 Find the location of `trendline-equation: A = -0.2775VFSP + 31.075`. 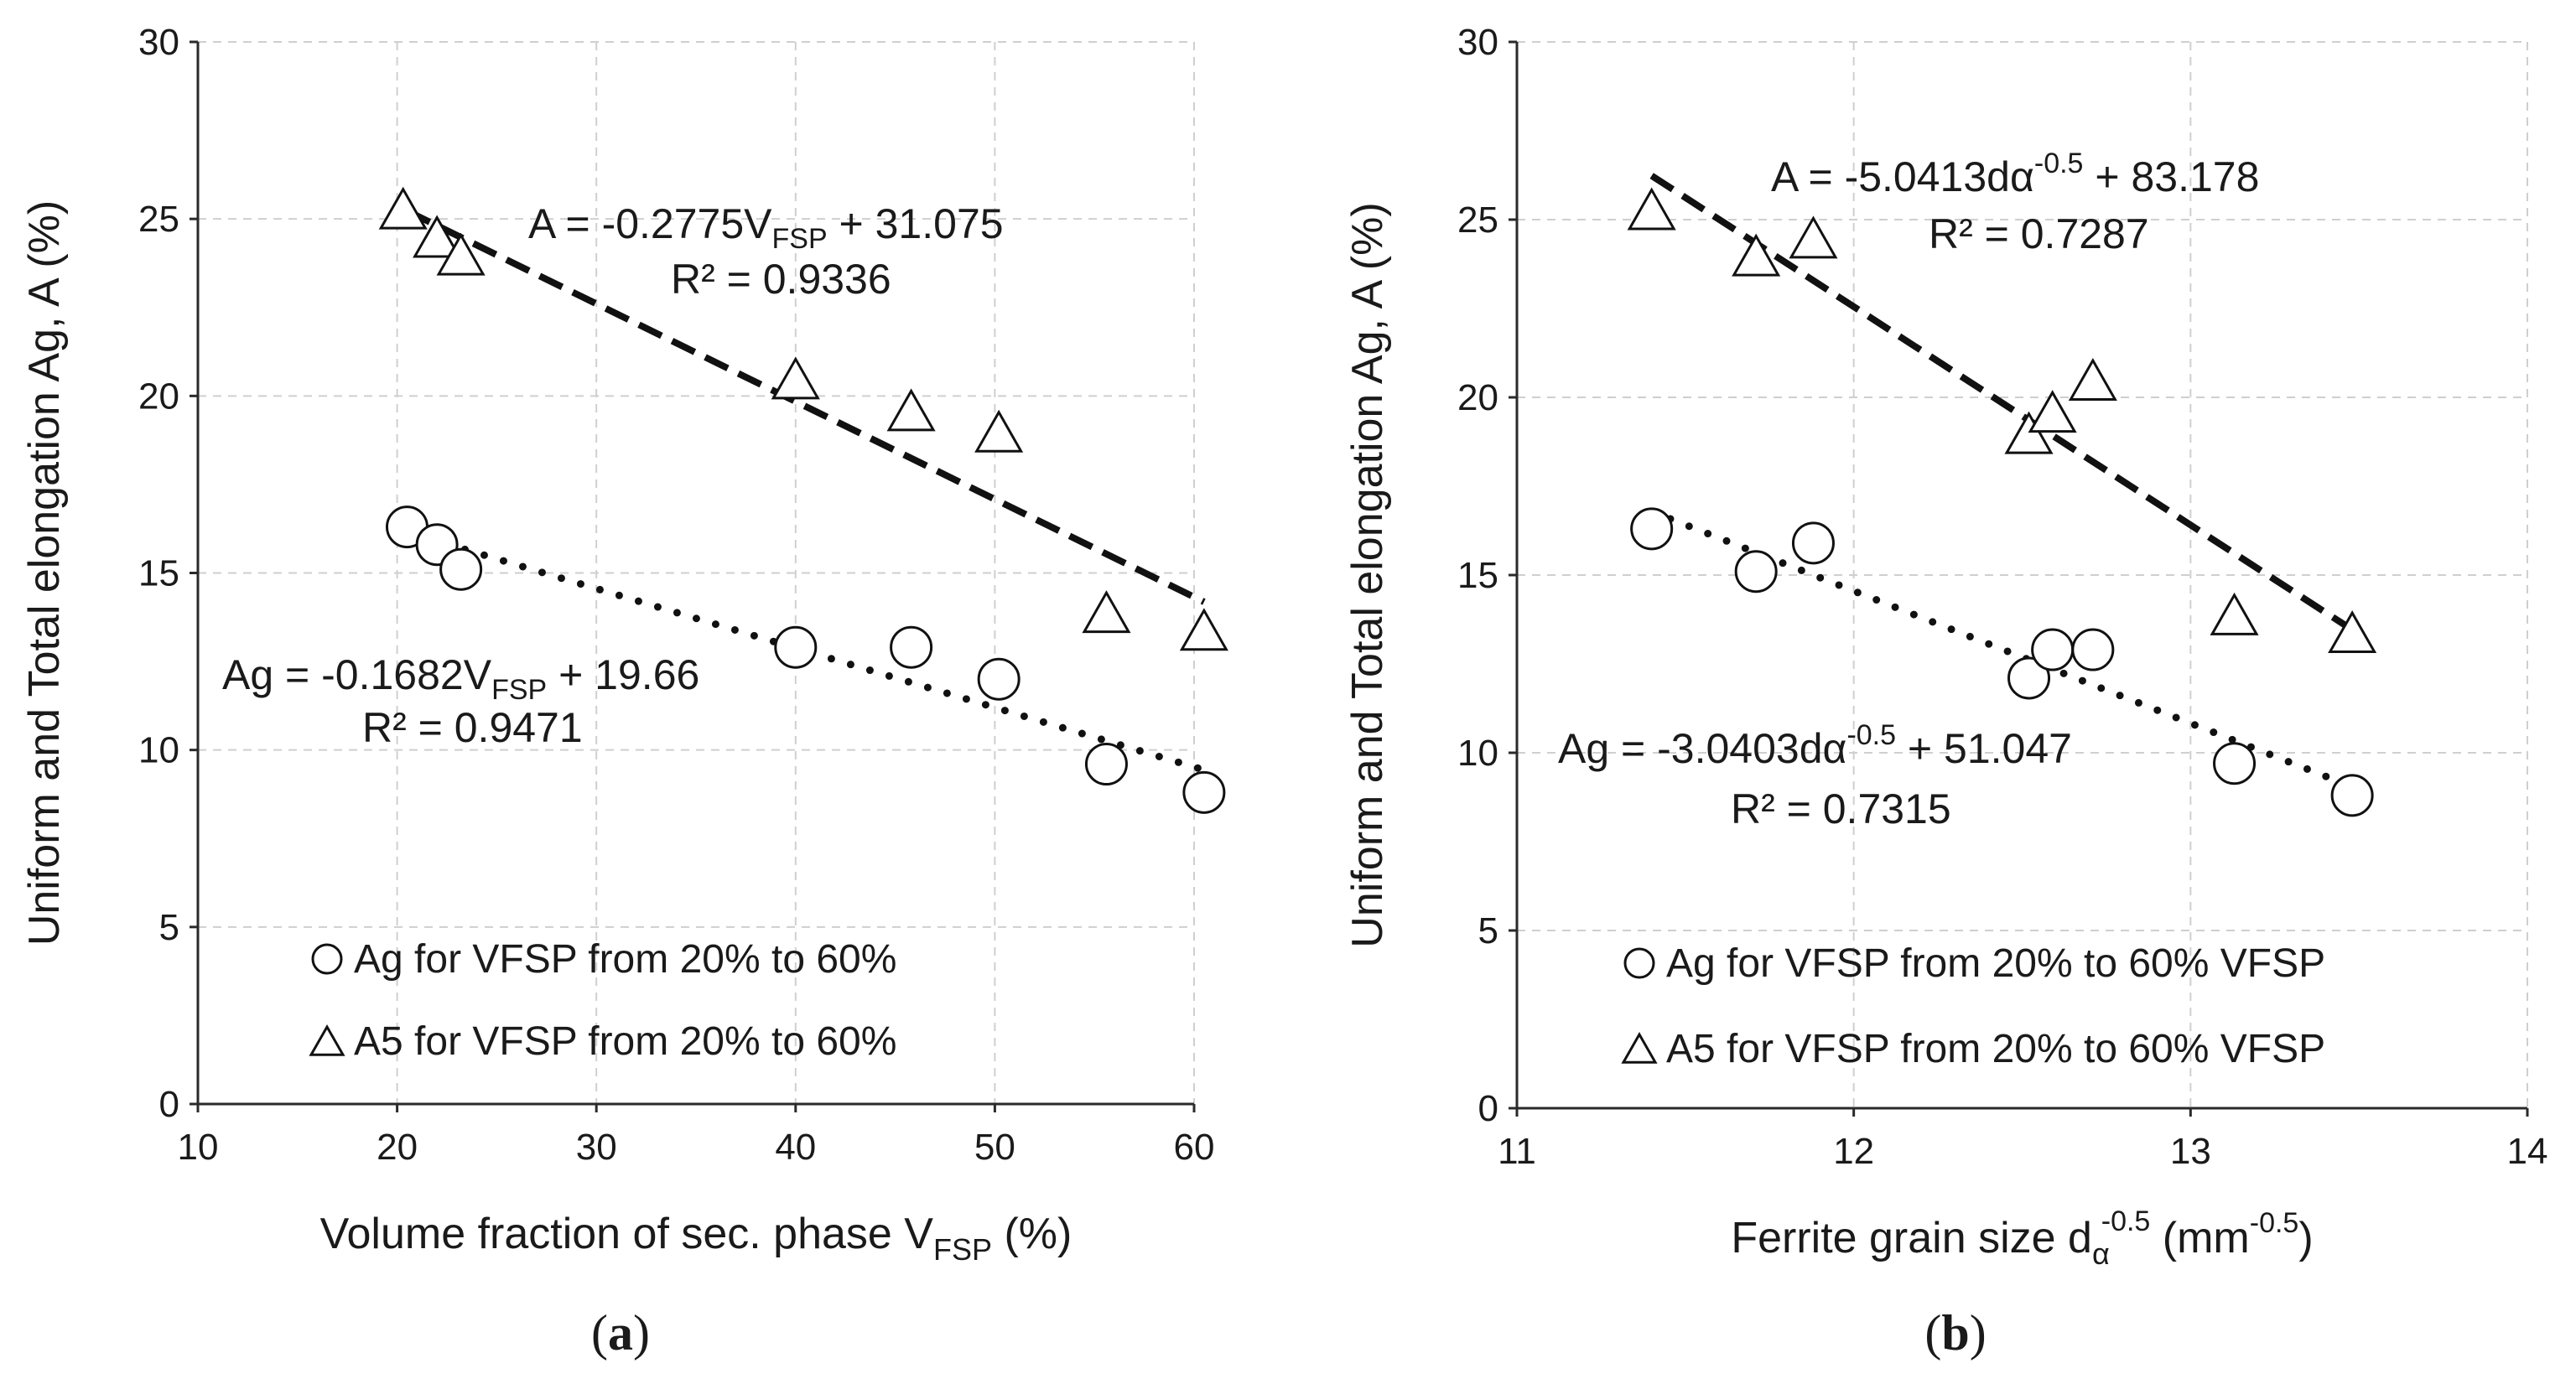

trendline-equation: A = -0.2775VFSP + 31.075 is located at coordinates (766, 227).